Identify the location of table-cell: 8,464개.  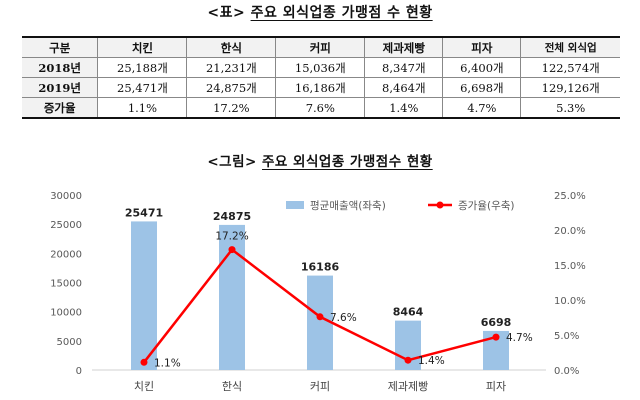
(403, 87).